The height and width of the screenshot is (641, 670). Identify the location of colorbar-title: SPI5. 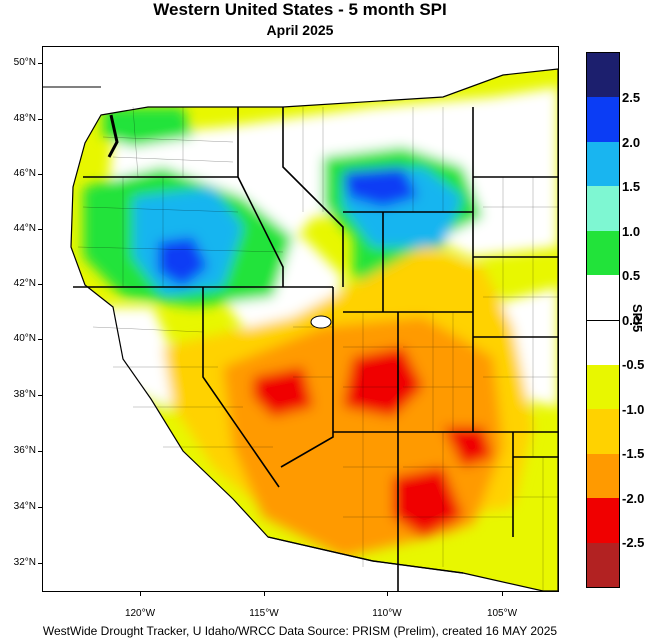
(637, 318).